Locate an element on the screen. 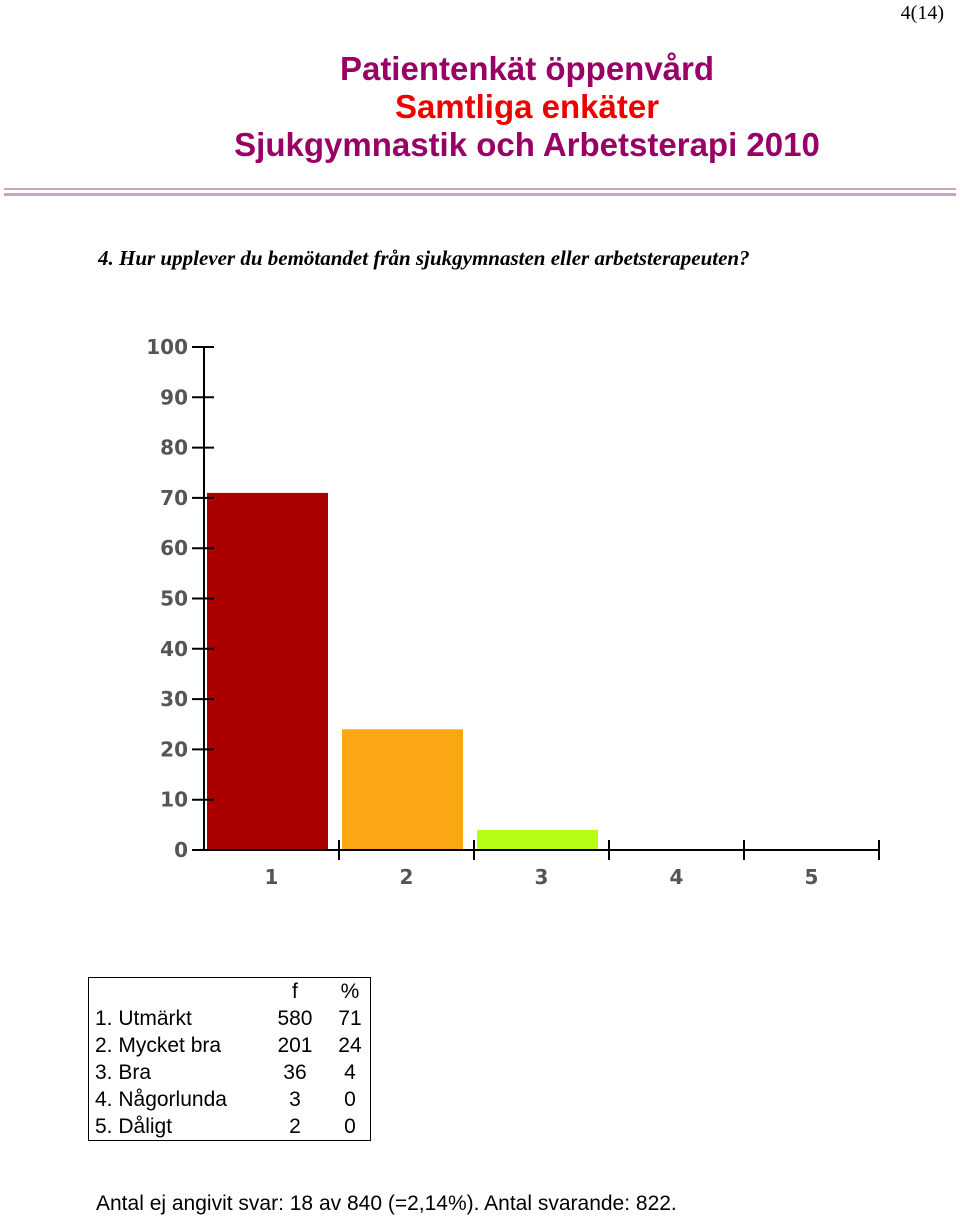  table-cell-label: 1. Utmärkt is located at coordinates (143, 1018).